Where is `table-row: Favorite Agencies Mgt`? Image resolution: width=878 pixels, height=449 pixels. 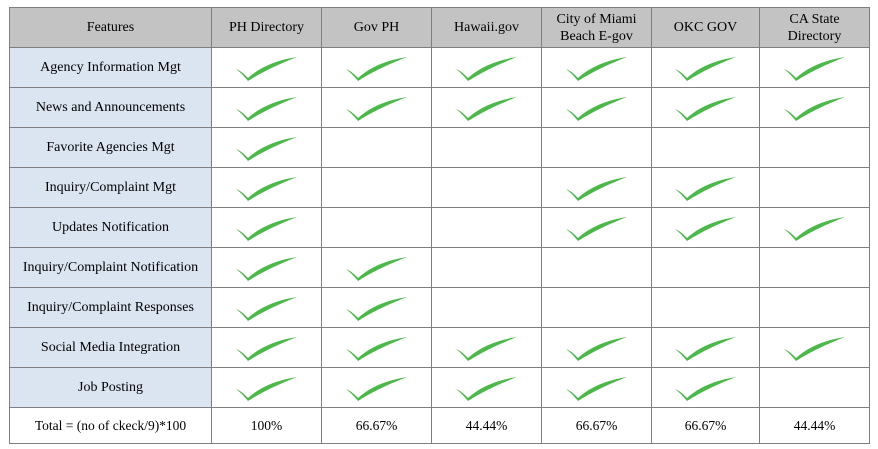
table-row: Favorite Agencies Mgt is located at coordinates (439, 147).